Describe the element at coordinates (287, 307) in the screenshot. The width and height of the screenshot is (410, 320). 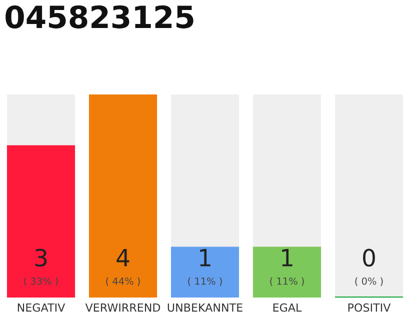
I see `x-tick-label: EGAL` at that location.